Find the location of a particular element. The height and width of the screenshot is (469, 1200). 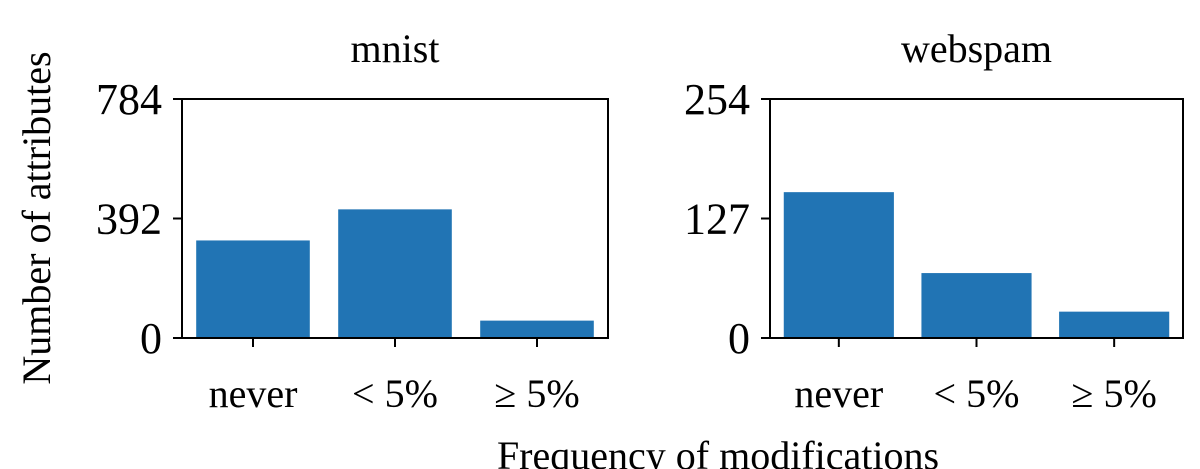

chart-title: mnist is located at coordinates (395, 48).